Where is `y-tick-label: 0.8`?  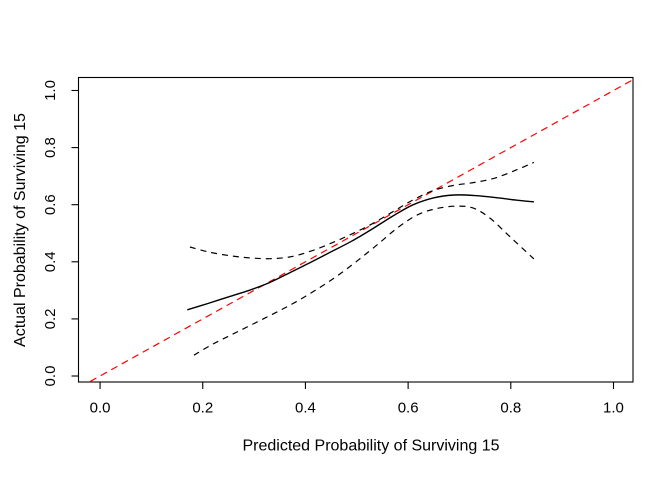 y-tick-label: 0.8 is located at coordinates (50, 147).